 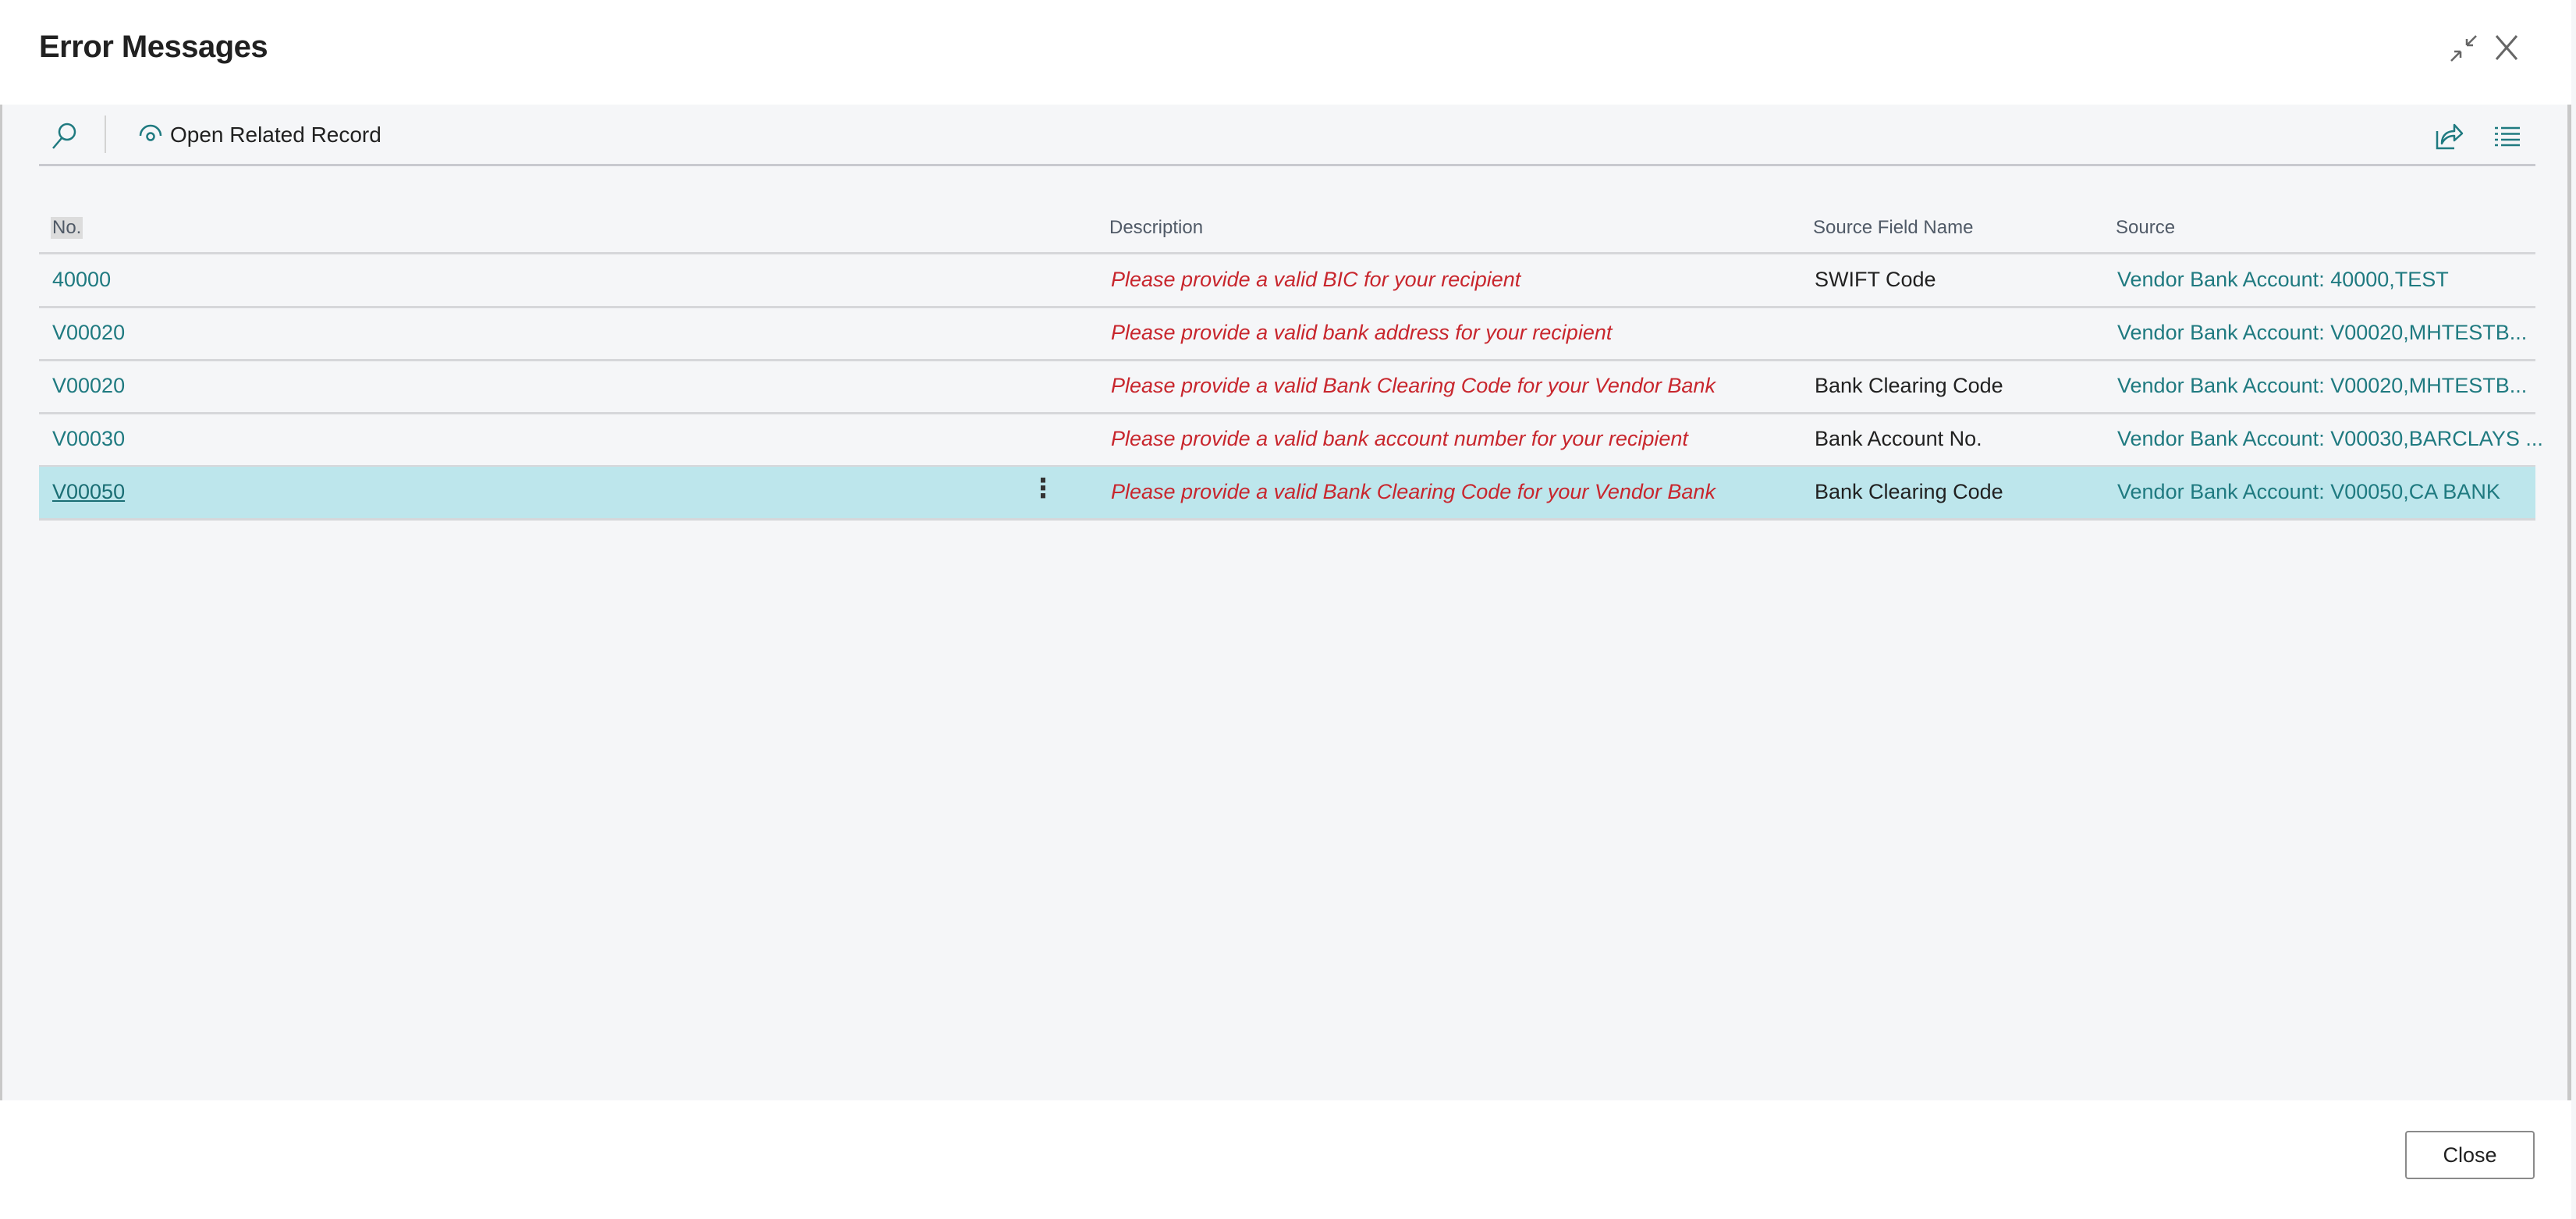 What do you see at coordinates (1285, 1159) in the screenshot?
I see `dialog-footer: Close` at bounding box center [1285, 1159].